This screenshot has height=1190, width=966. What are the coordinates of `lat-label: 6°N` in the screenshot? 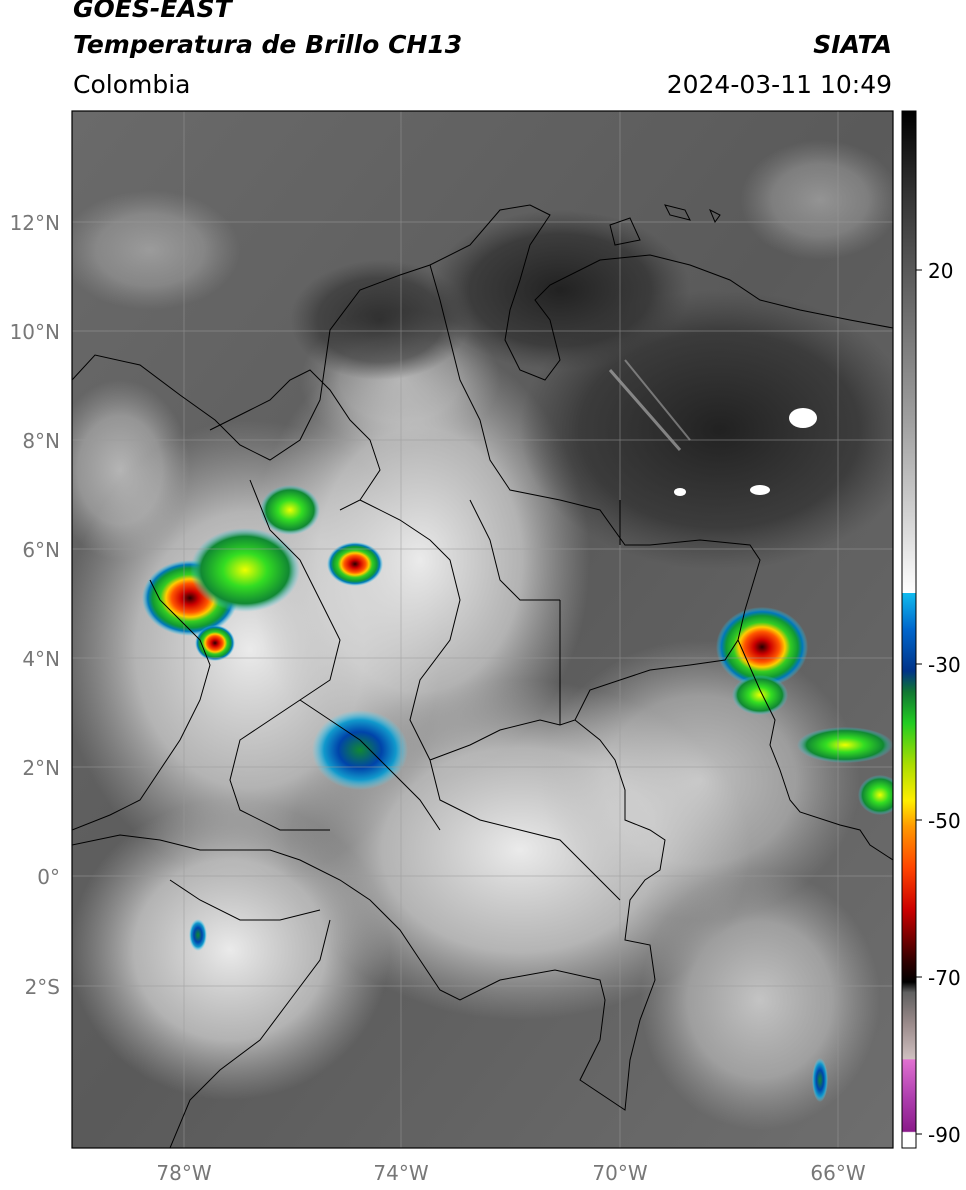 It's located at (41, 550).